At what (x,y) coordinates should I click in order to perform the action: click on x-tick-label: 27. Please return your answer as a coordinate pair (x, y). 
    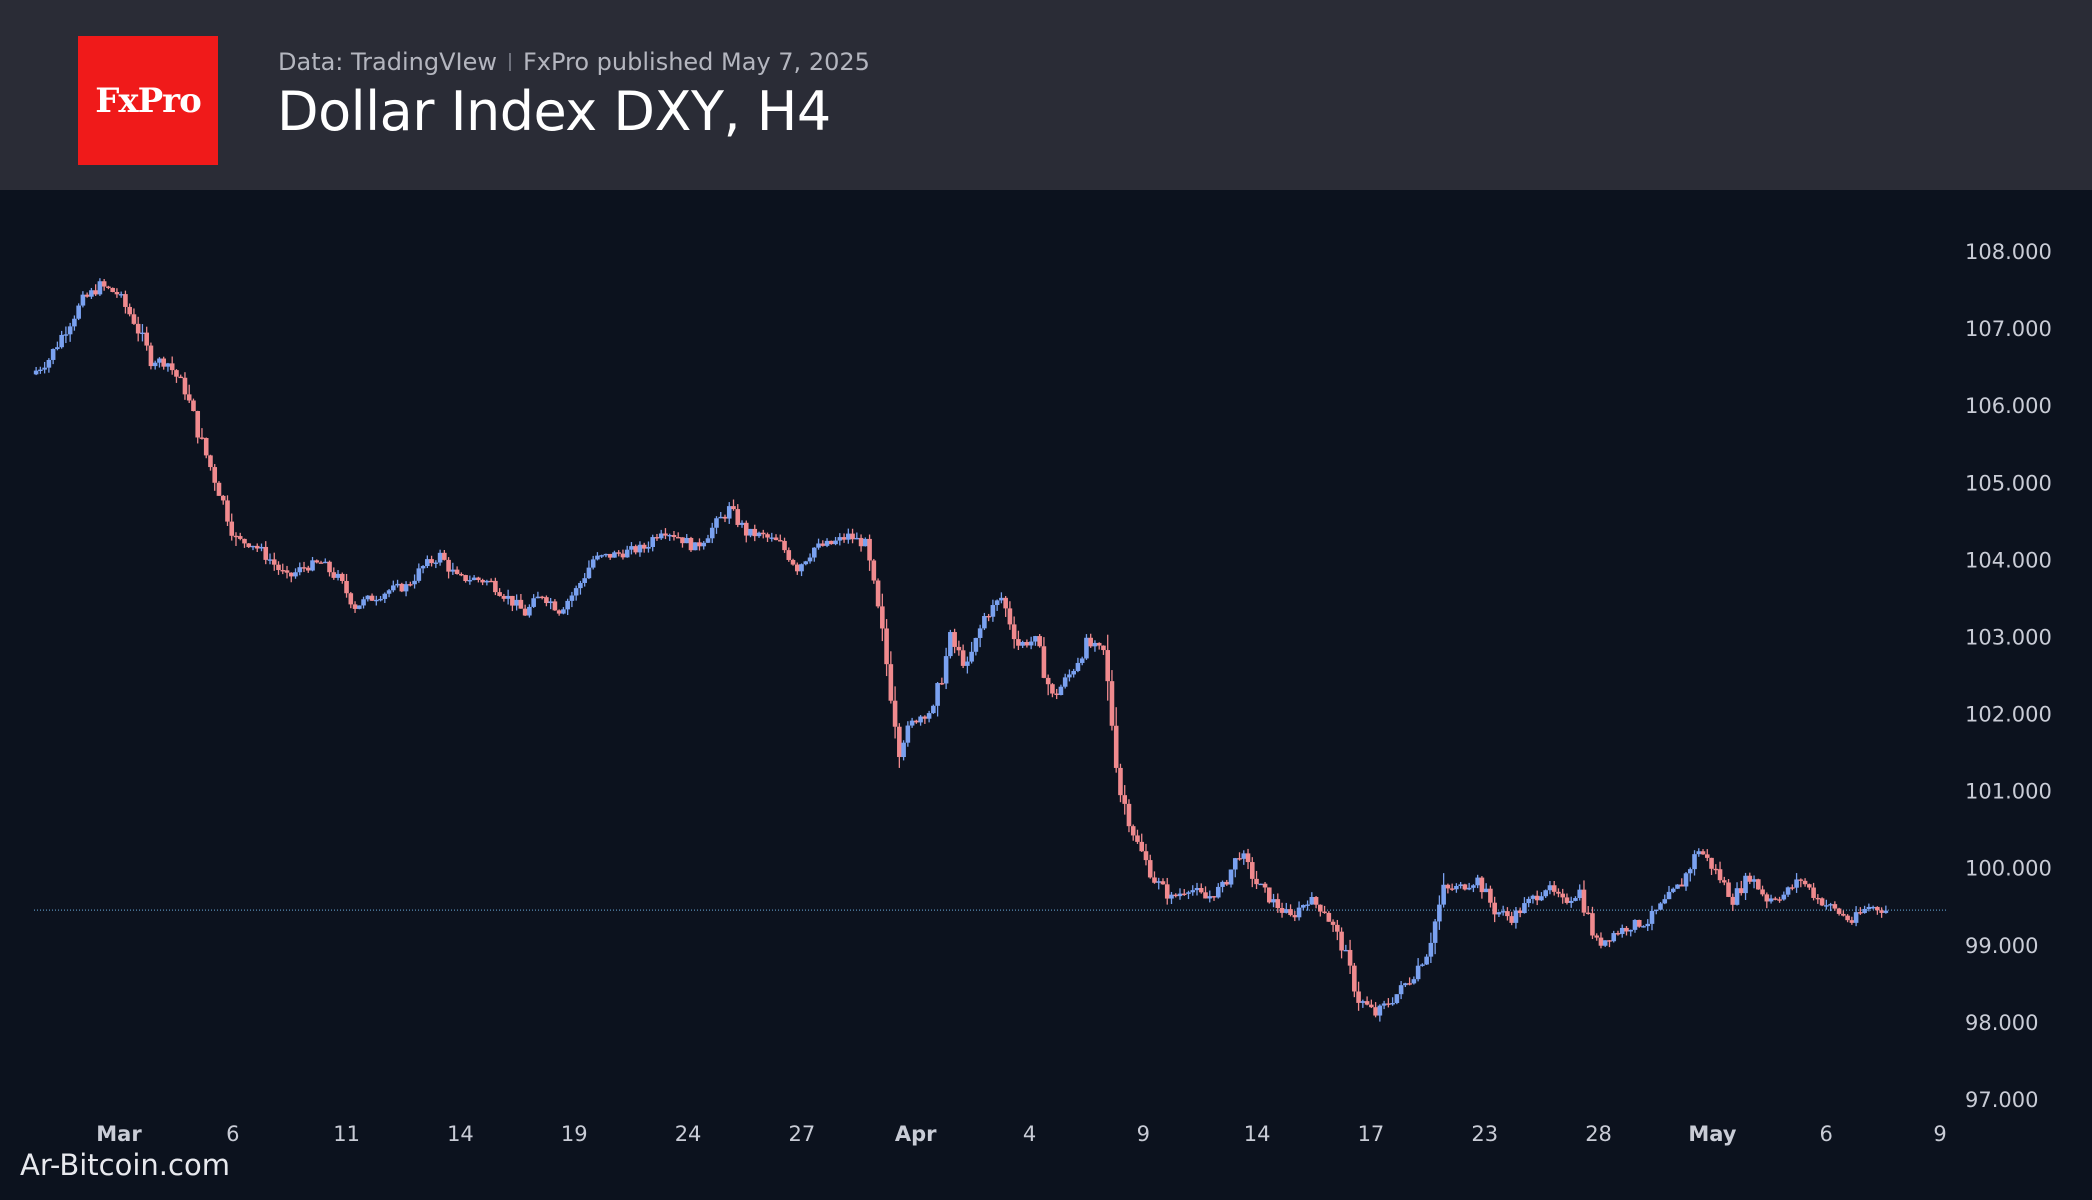
    Looking at the image, I should click on (802, 1134).